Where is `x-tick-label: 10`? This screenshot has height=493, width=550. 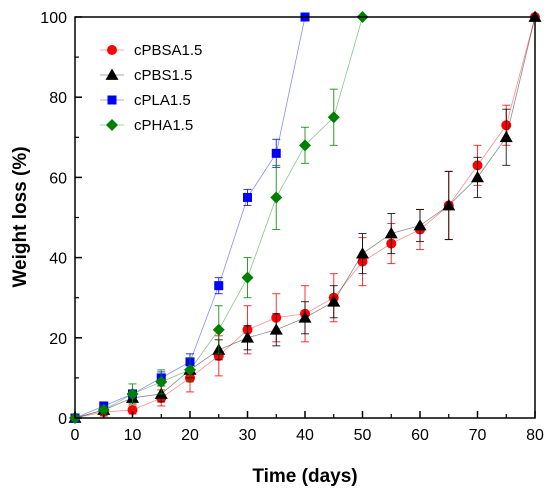
x-tick-label: 10 is located at coordinates (133, 435).